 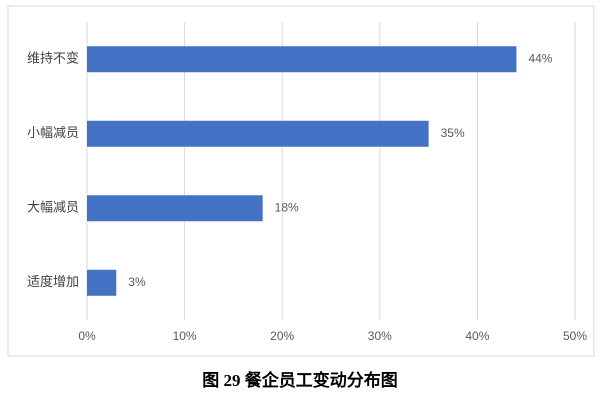 What do you see at coordinates (575, 336) in the screenshot?
I see `x-tick-label: 50%` at bounding box center [575, 336].